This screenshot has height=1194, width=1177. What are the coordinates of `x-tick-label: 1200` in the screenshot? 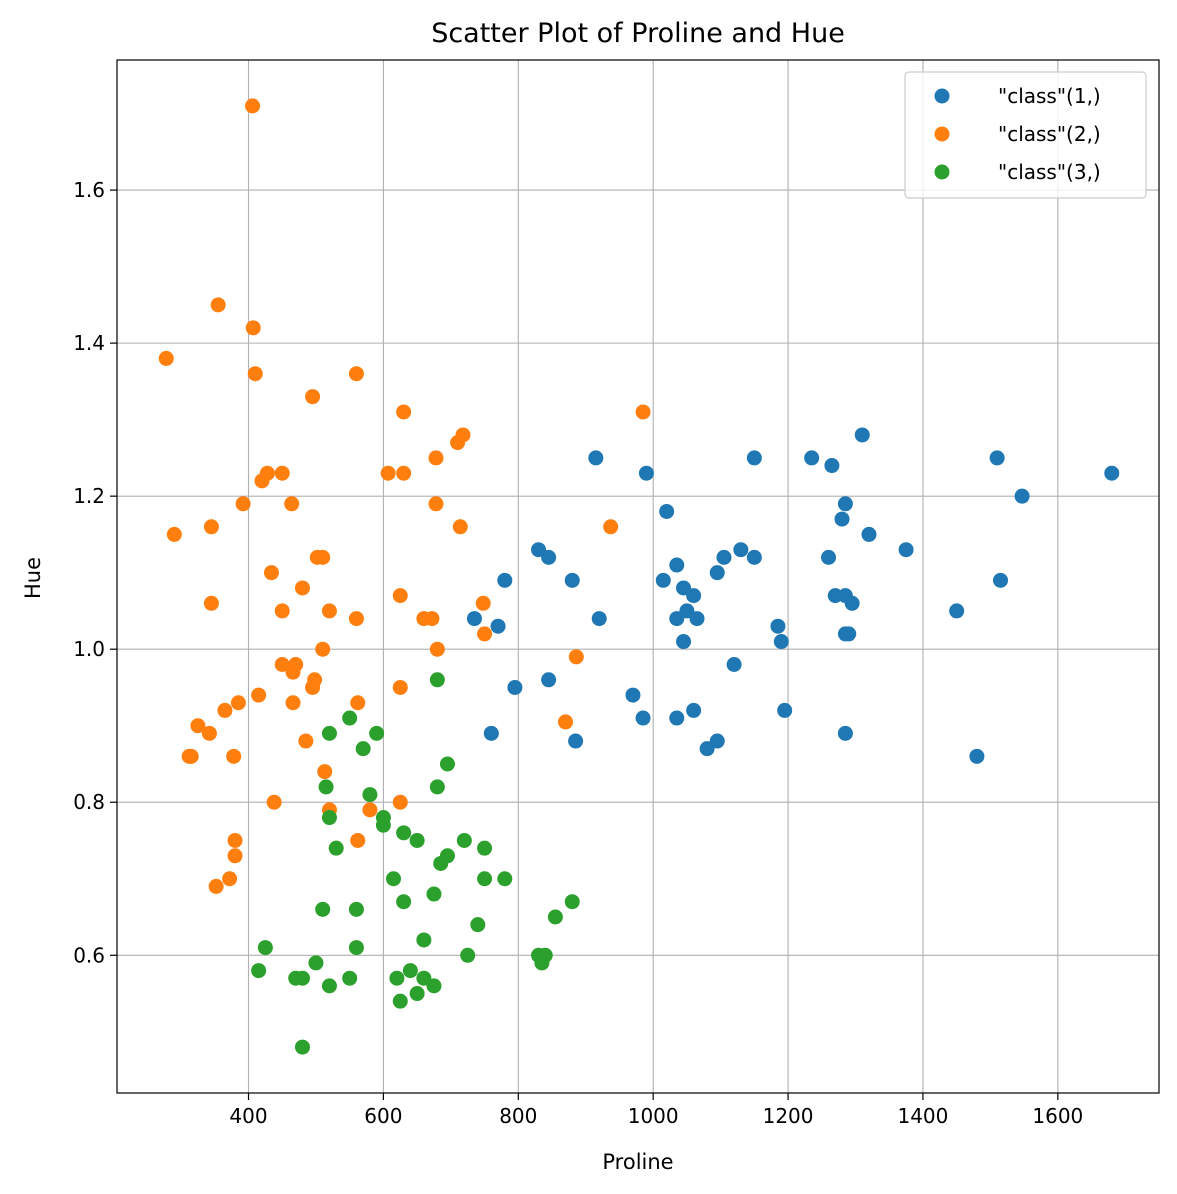 It's located at (788, 1116).